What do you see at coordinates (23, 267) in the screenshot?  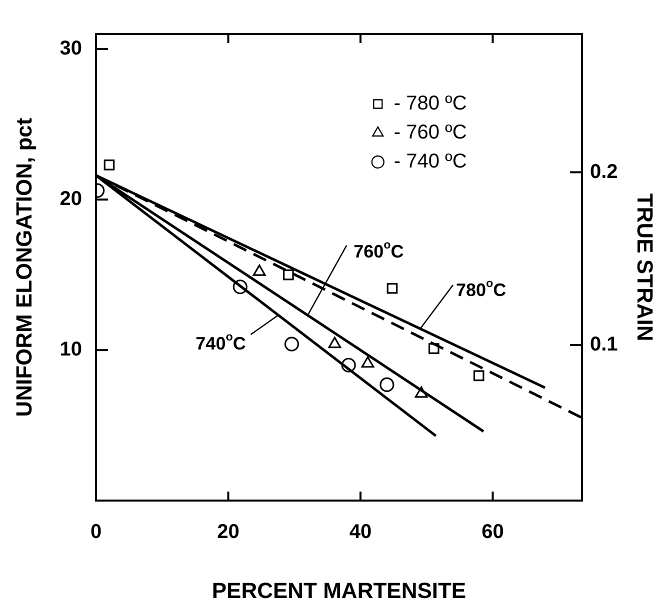 I see `y-axis-title: UNIFORM ELONGATION, pct` at bounding box center [23, 267].